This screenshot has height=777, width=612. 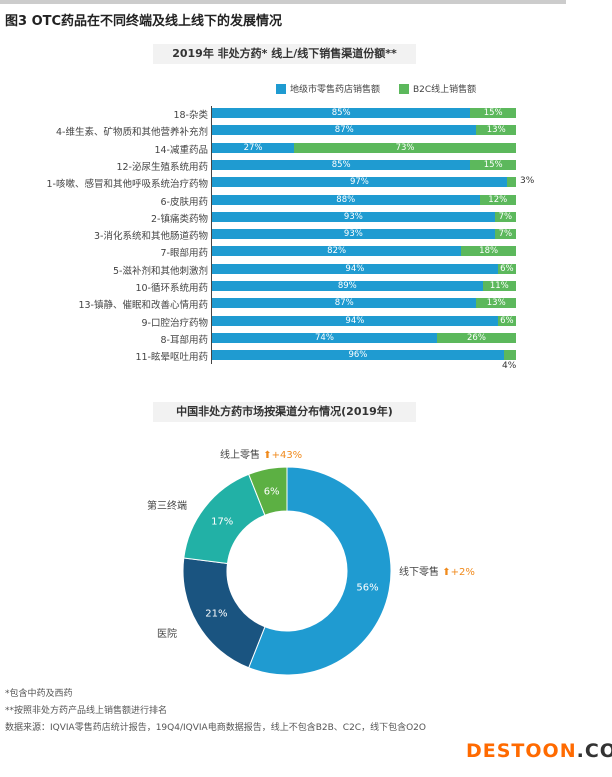 I want to click on watermark-logo: DESTOON.COM, so click(x=539, y=751).